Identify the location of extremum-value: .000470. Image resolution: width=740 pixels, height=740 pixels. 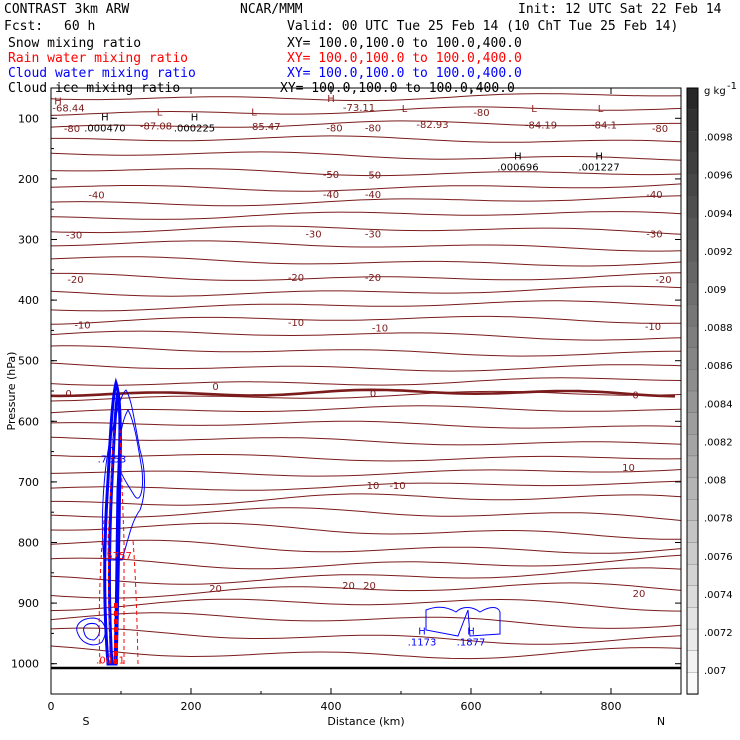
(104, 129).